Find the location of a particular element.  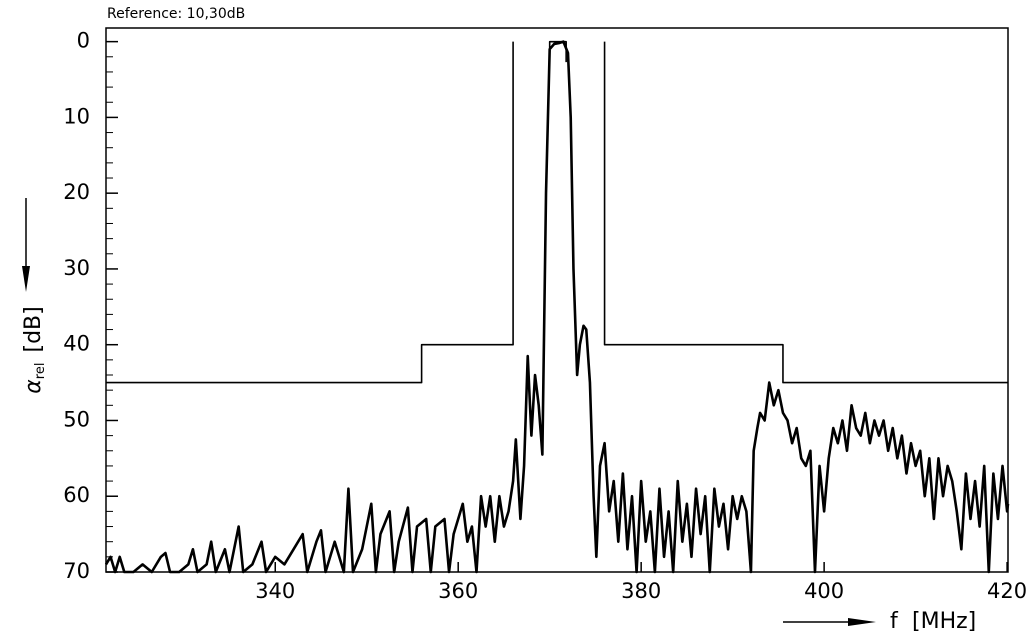

x-tick-label: 400 is located at coordinates (824, 591).